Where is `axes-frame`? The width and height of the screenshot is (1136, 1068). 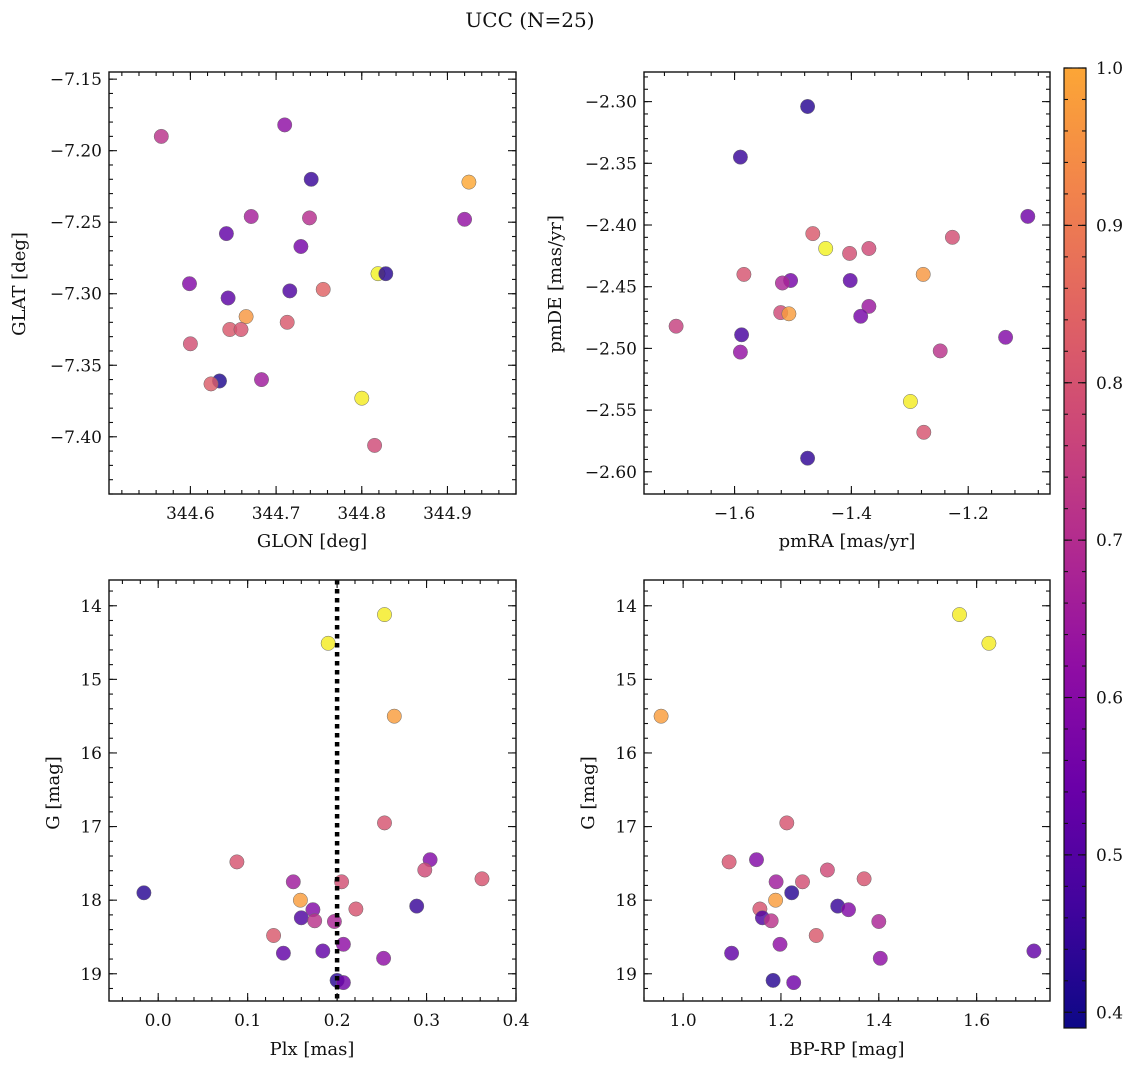
axes-frame is located at coordinates (847, 790).